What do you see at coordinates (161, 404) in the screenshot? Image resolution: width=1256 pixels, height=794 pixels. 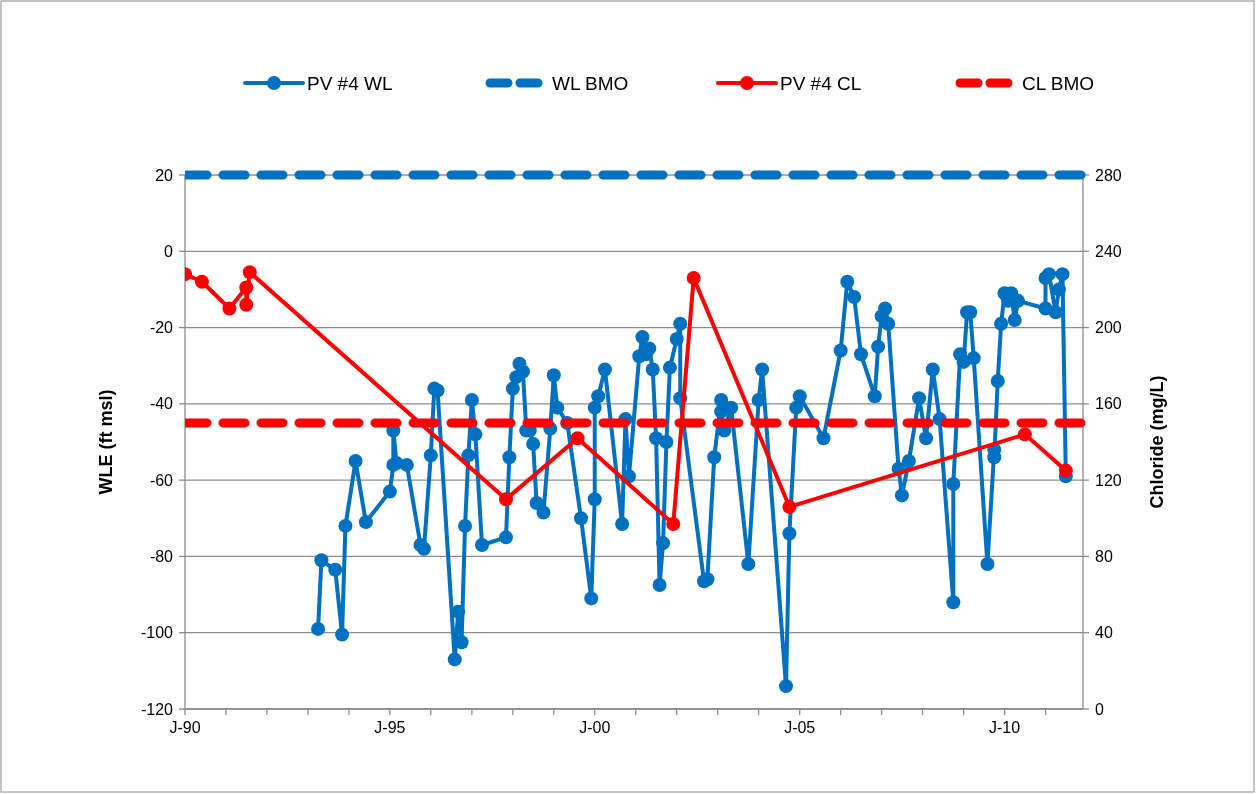 I see `y-tick-label: -40` at bounding box center [161, 404].